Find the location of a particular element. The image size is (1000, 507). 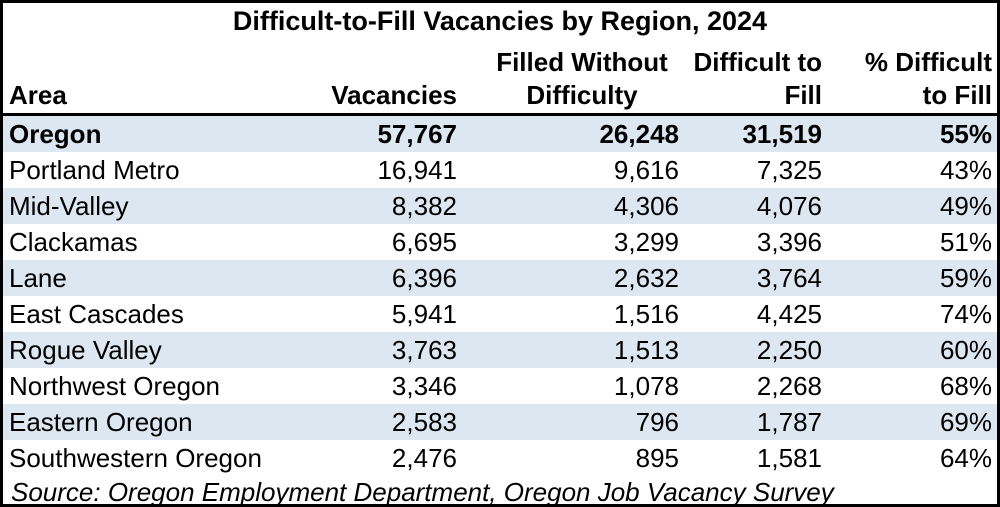

cell-vacancies: 3,346 is located at coordinates (424, 386).